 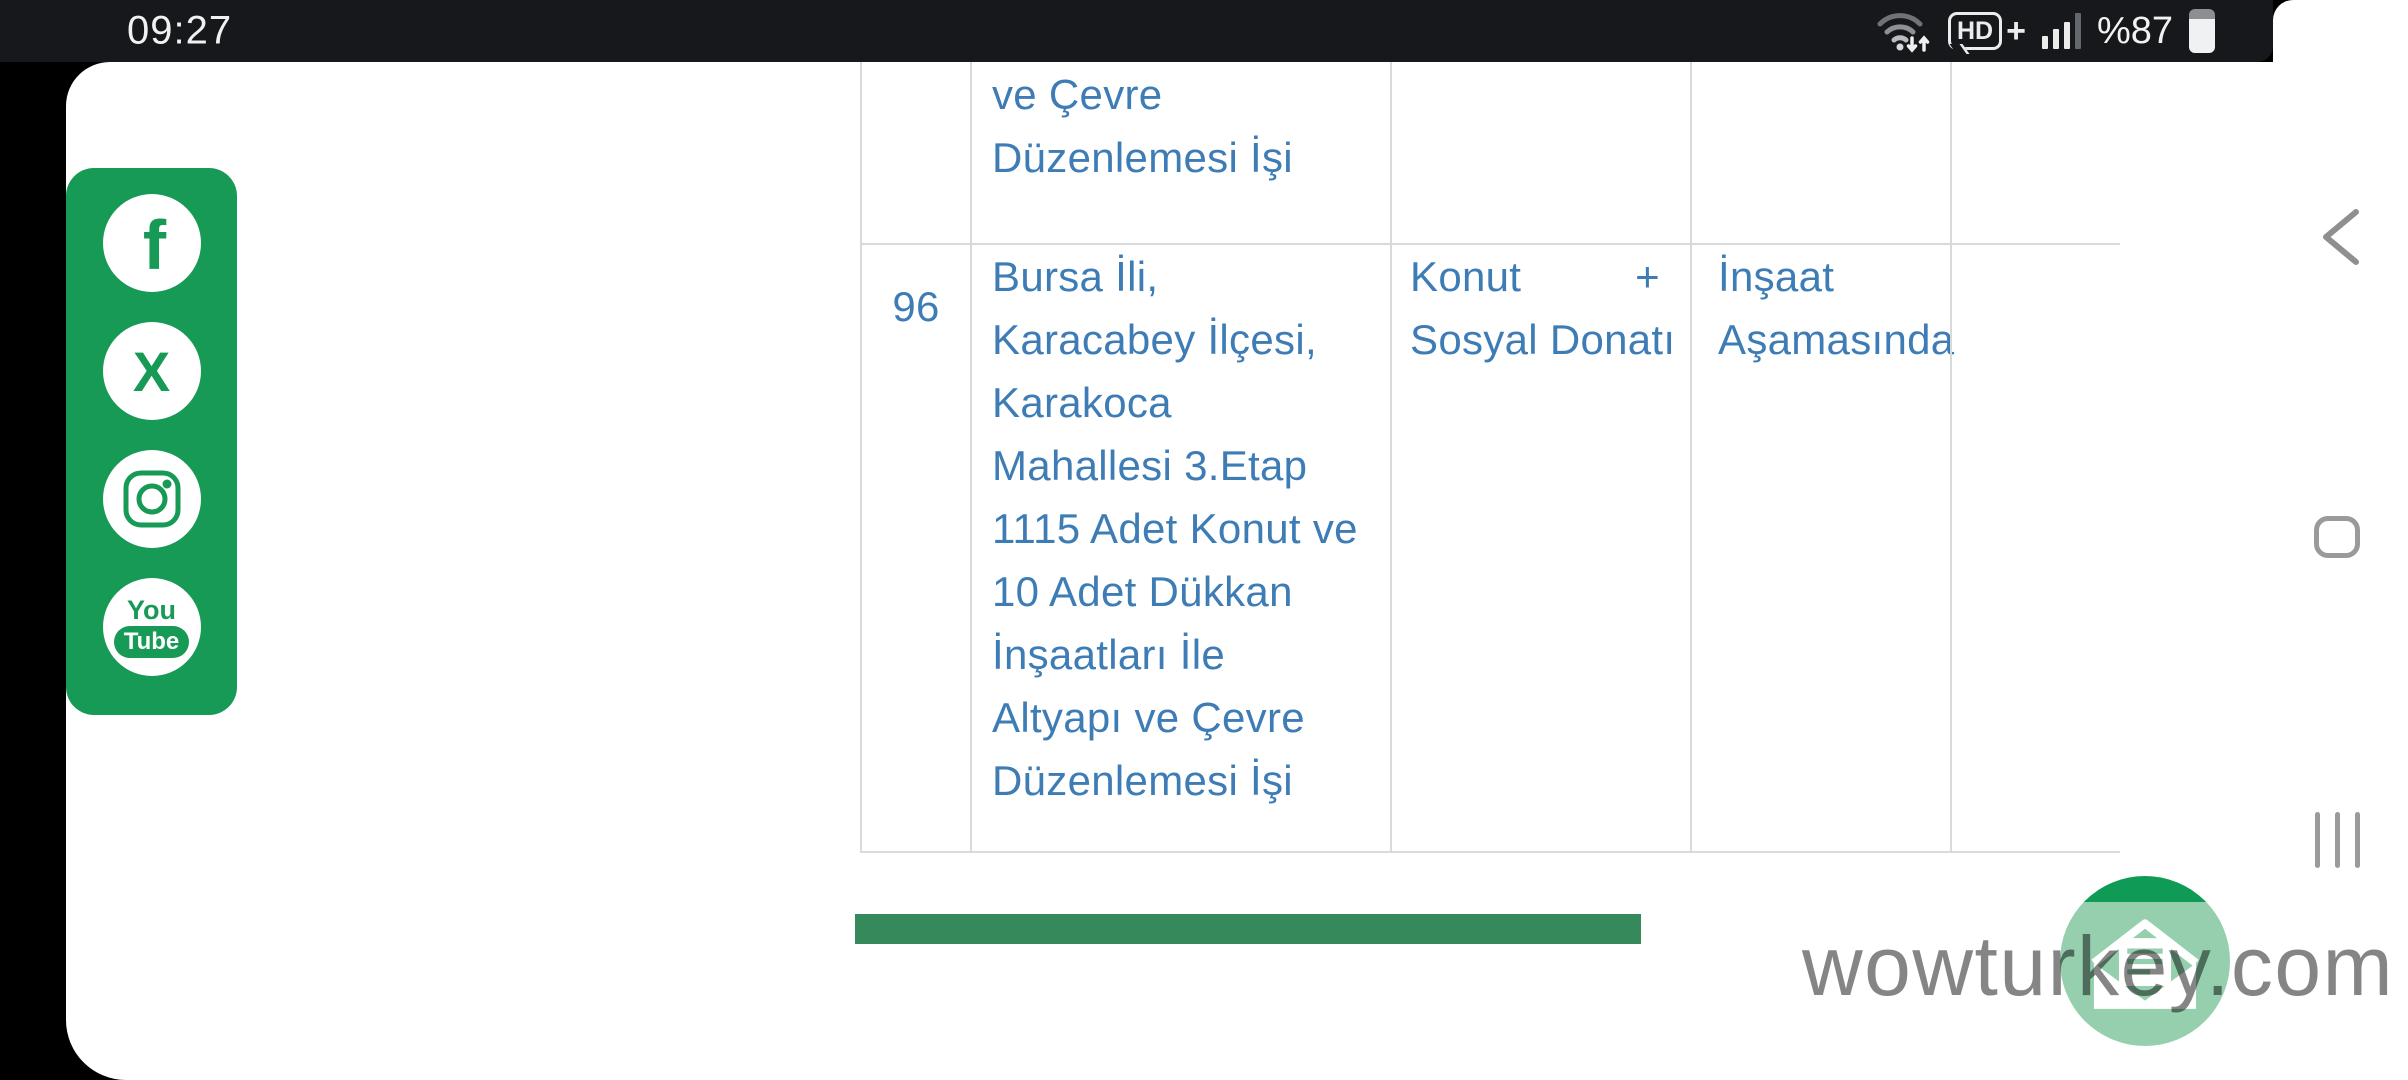 I want to click on back-button, so click(x=2340, y=237).